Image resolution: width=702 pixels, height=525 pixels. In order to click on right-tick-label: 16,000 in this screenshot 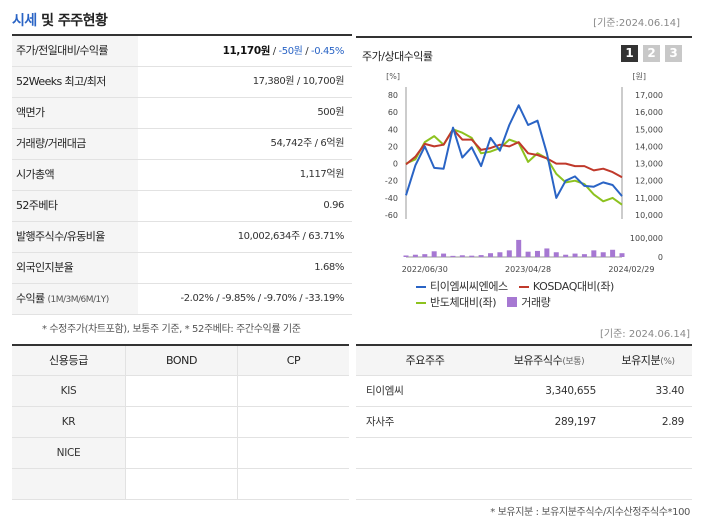, I will do `click(649, 112)`.